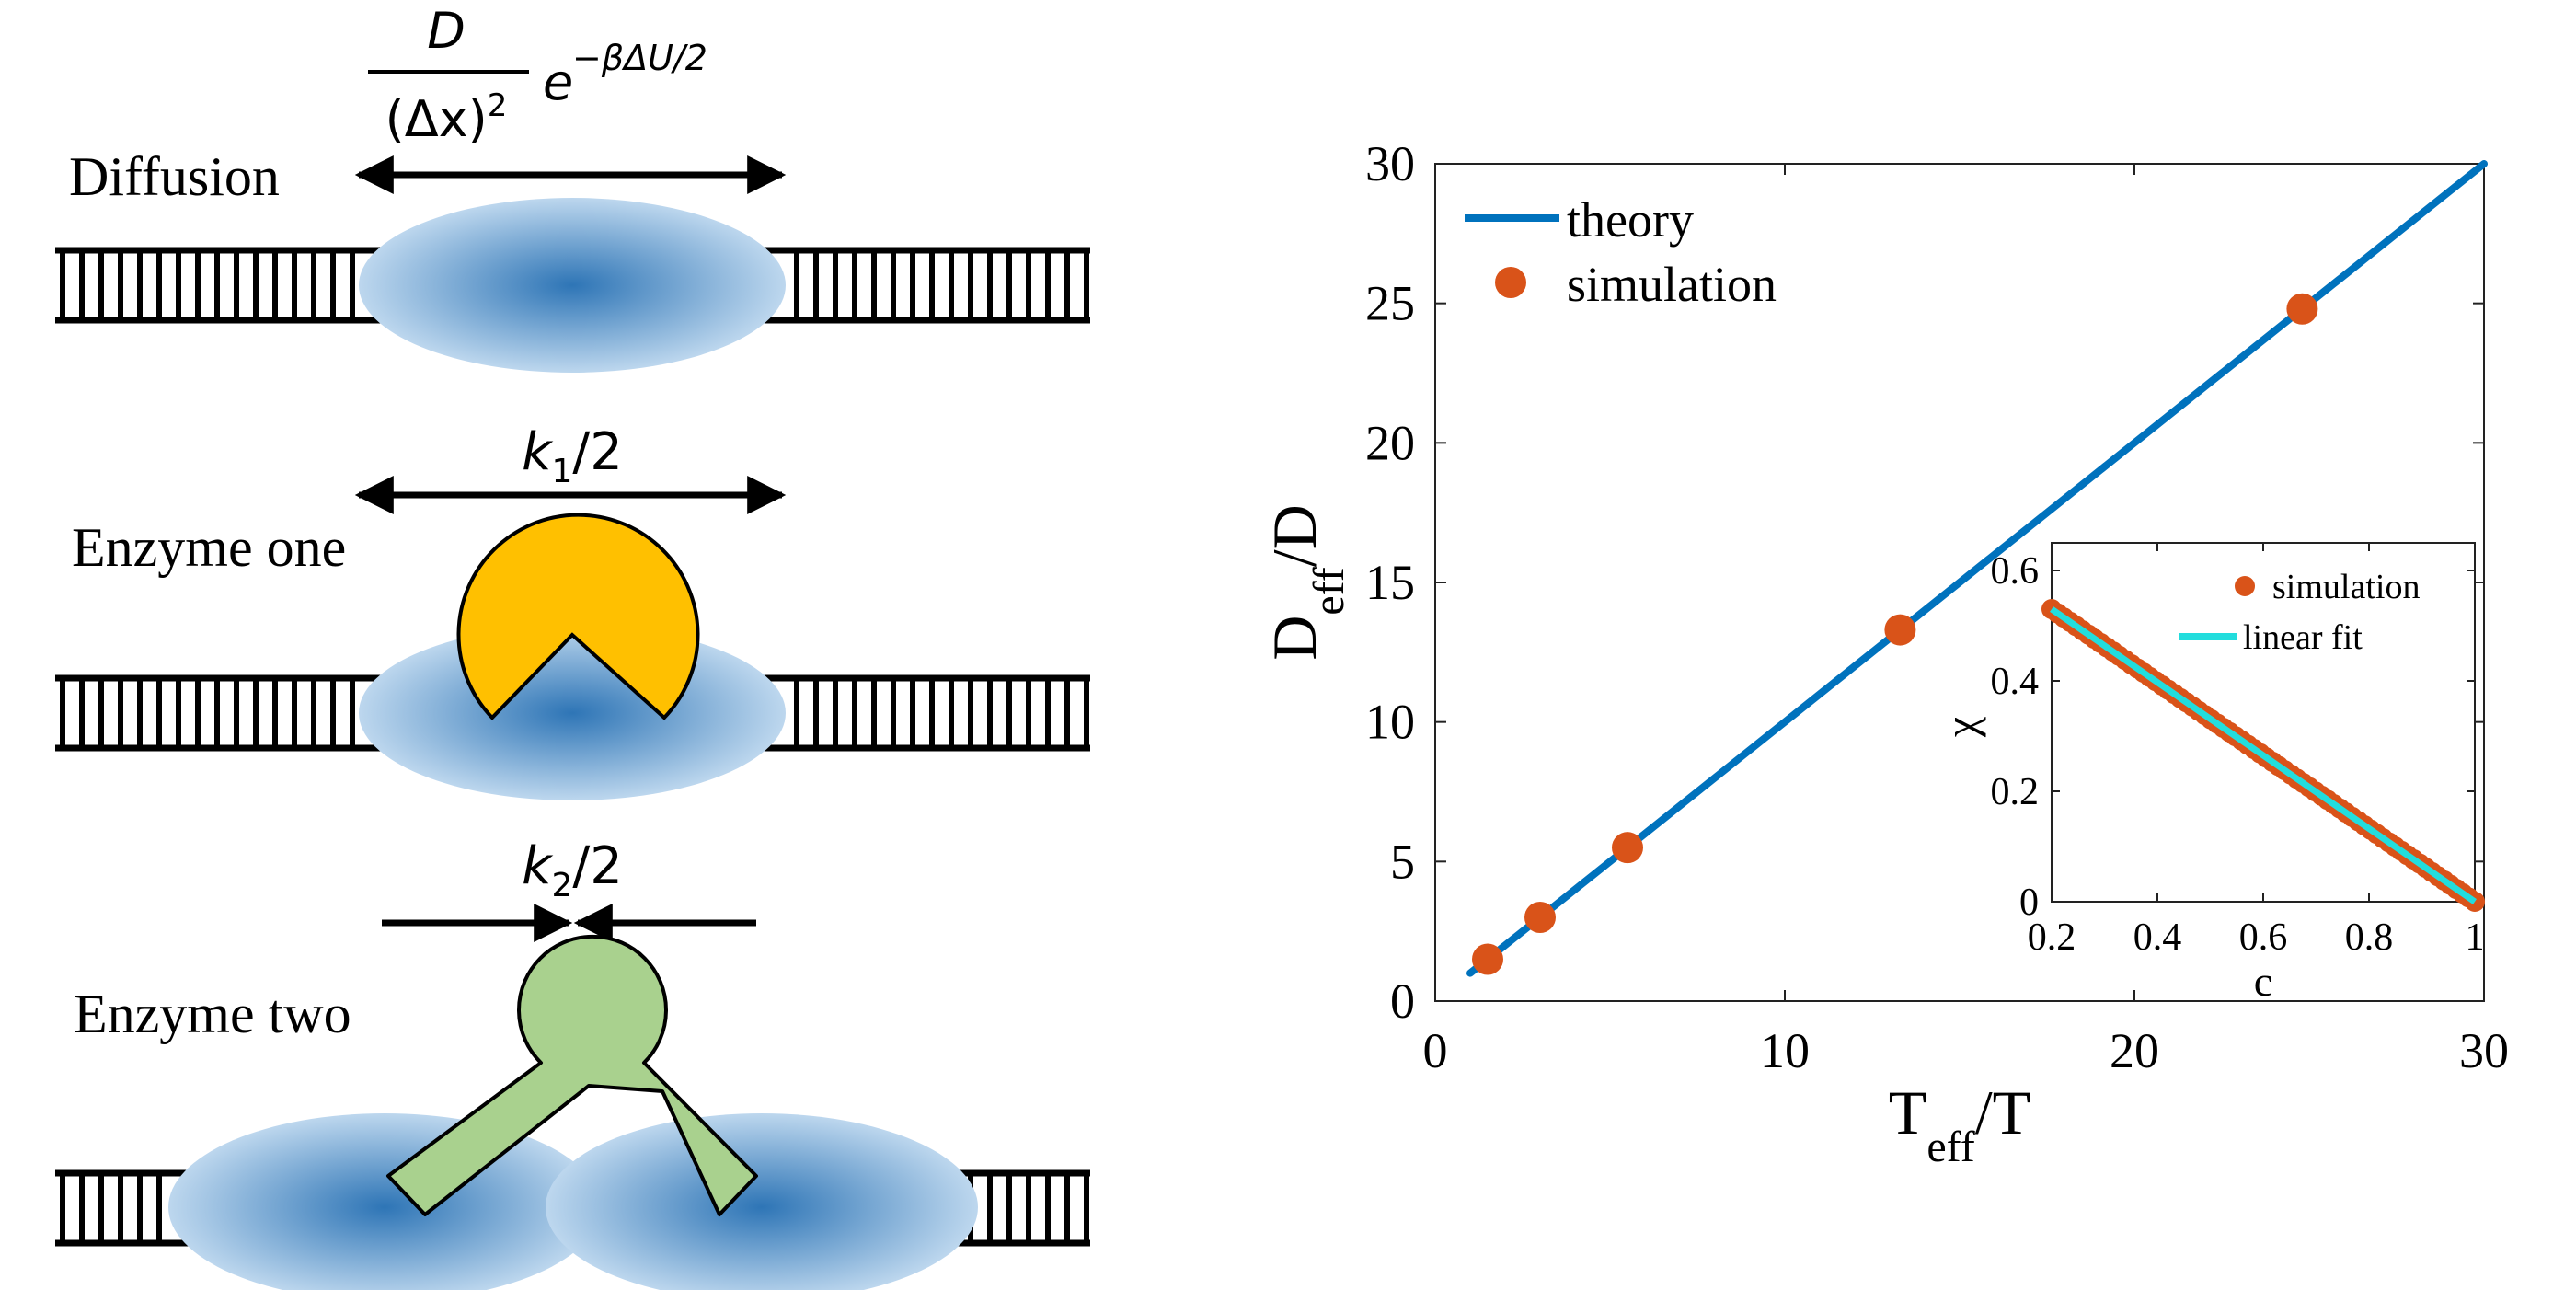 The height and width of the screenshot is (1290, 2576). Describe the element at coordinates (1402, 1001) in the screenshot. I see `y-tick-label: 0` at that location.